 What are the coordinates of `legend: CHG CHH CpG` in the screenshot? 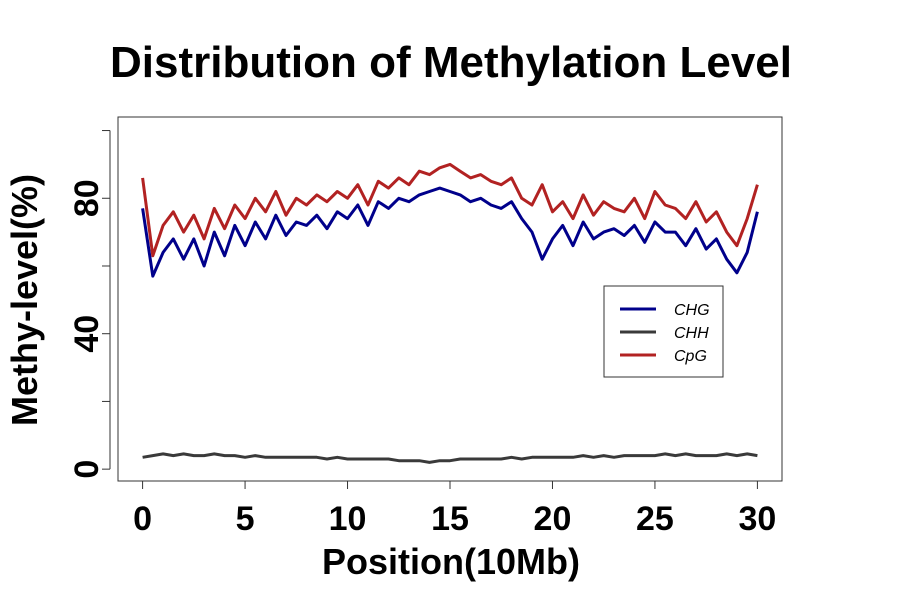 It's located at (663, 331).